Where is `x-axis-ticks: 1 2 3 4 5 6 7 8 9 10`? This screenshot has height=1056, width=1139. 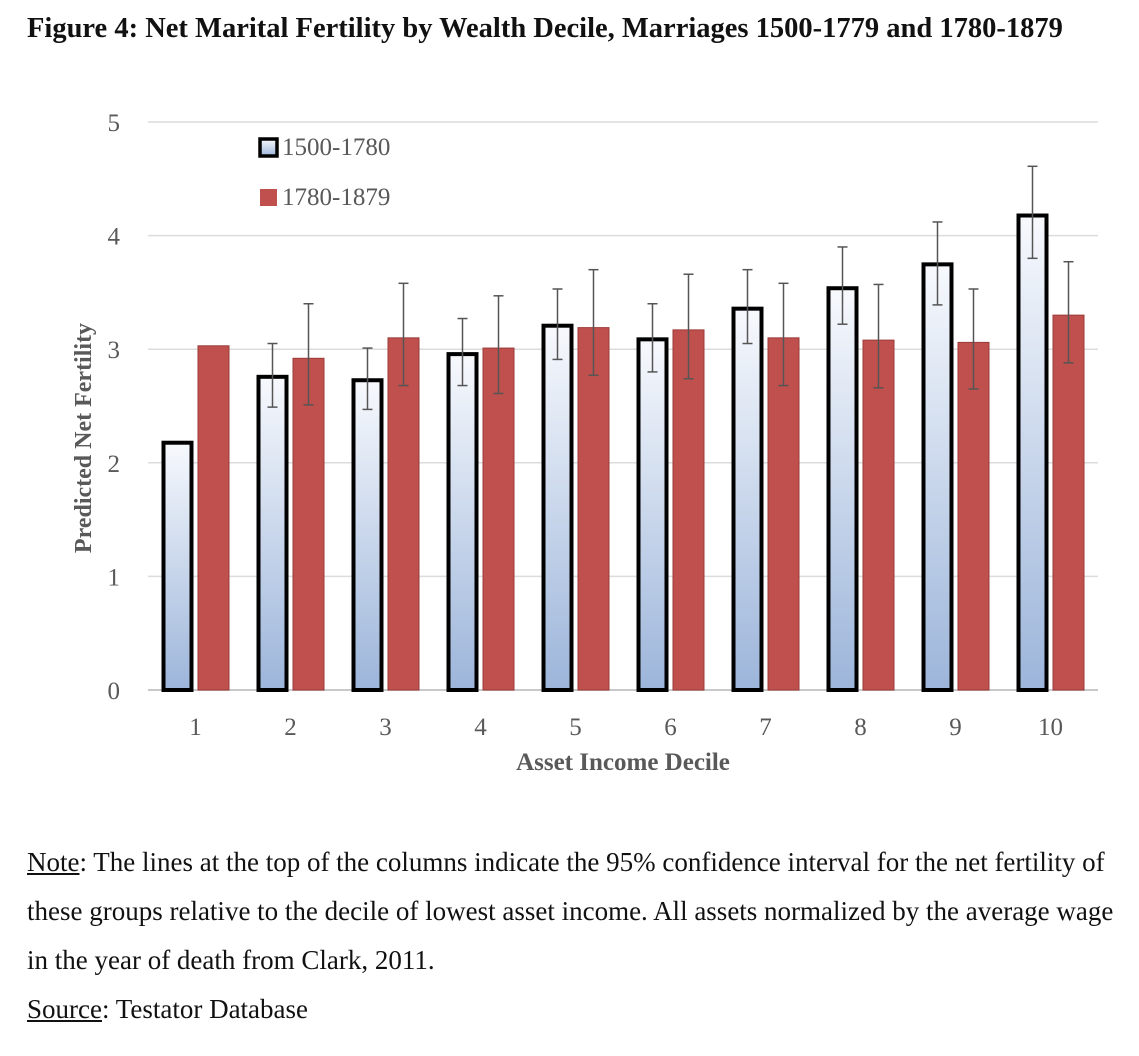
x-axis-ticks: 1 2 3 4 5 6 7 8 9 10 is located at coordinates (626, 727).